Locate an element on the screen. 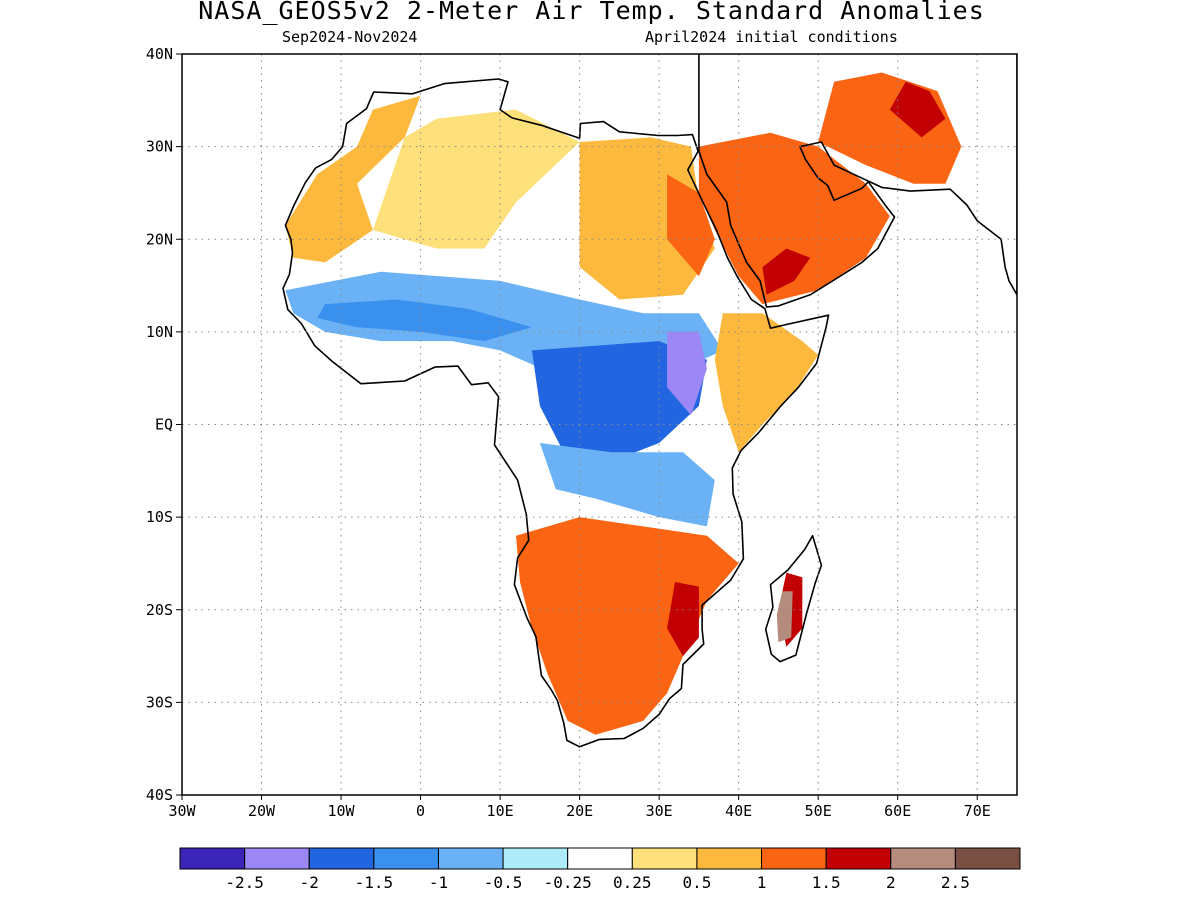  colorbar: -2.5 -2 -1.5 -1 -0.5 -0.25 0.25 0.5 1 1.5 2 2.5 is located at coordinates (600, 869).